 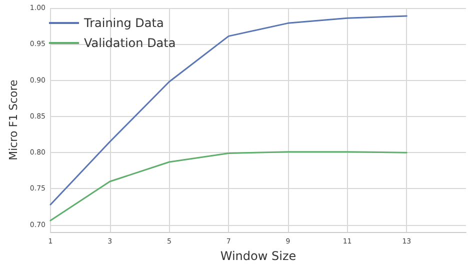 What do you see at coordinates (13, 119) in the screenshot?
I see `y-axis-title: Micro F1 Score` at bounding box center [13, 119].